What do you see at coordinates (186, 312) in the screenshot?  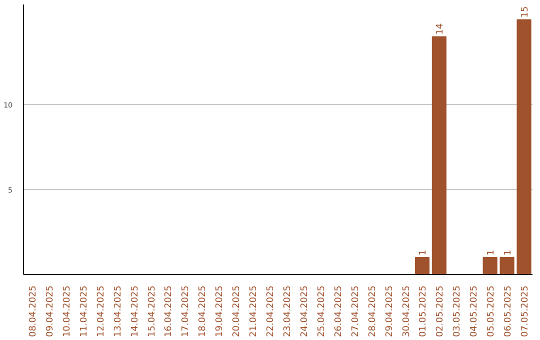 I see `x-tick-label: 17.04.2025` at bounding box center [186, 312].